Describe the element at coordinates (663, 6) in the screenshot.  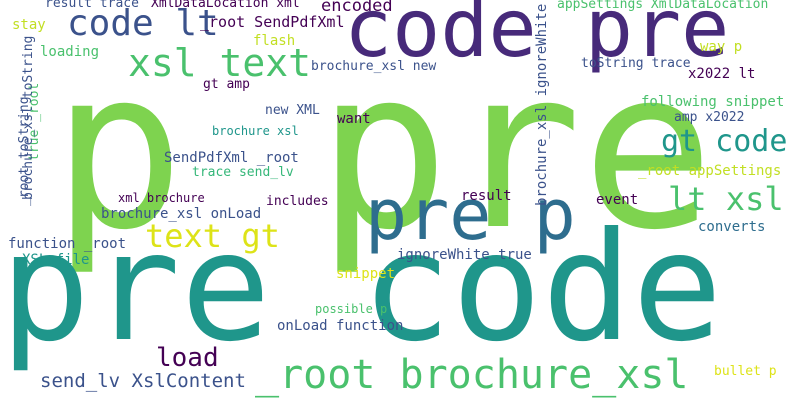
I see `cloud-word: appSettings XmlDataLocation` at that location.